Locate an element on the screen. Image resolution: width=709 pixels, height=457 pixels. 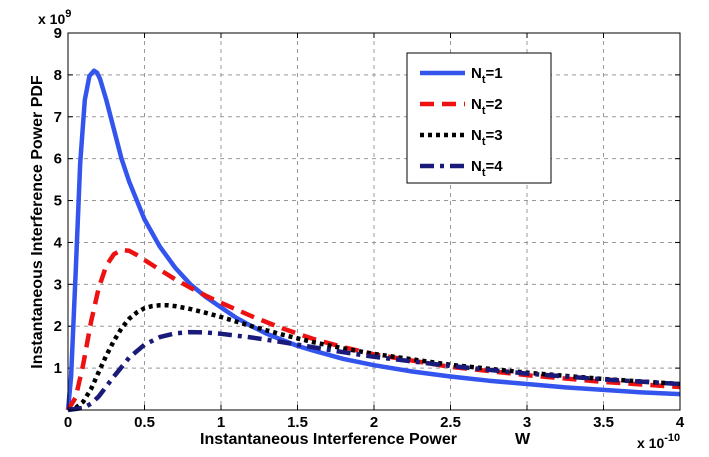
y-tick-label: 1 is located at coordinates (58, 368).